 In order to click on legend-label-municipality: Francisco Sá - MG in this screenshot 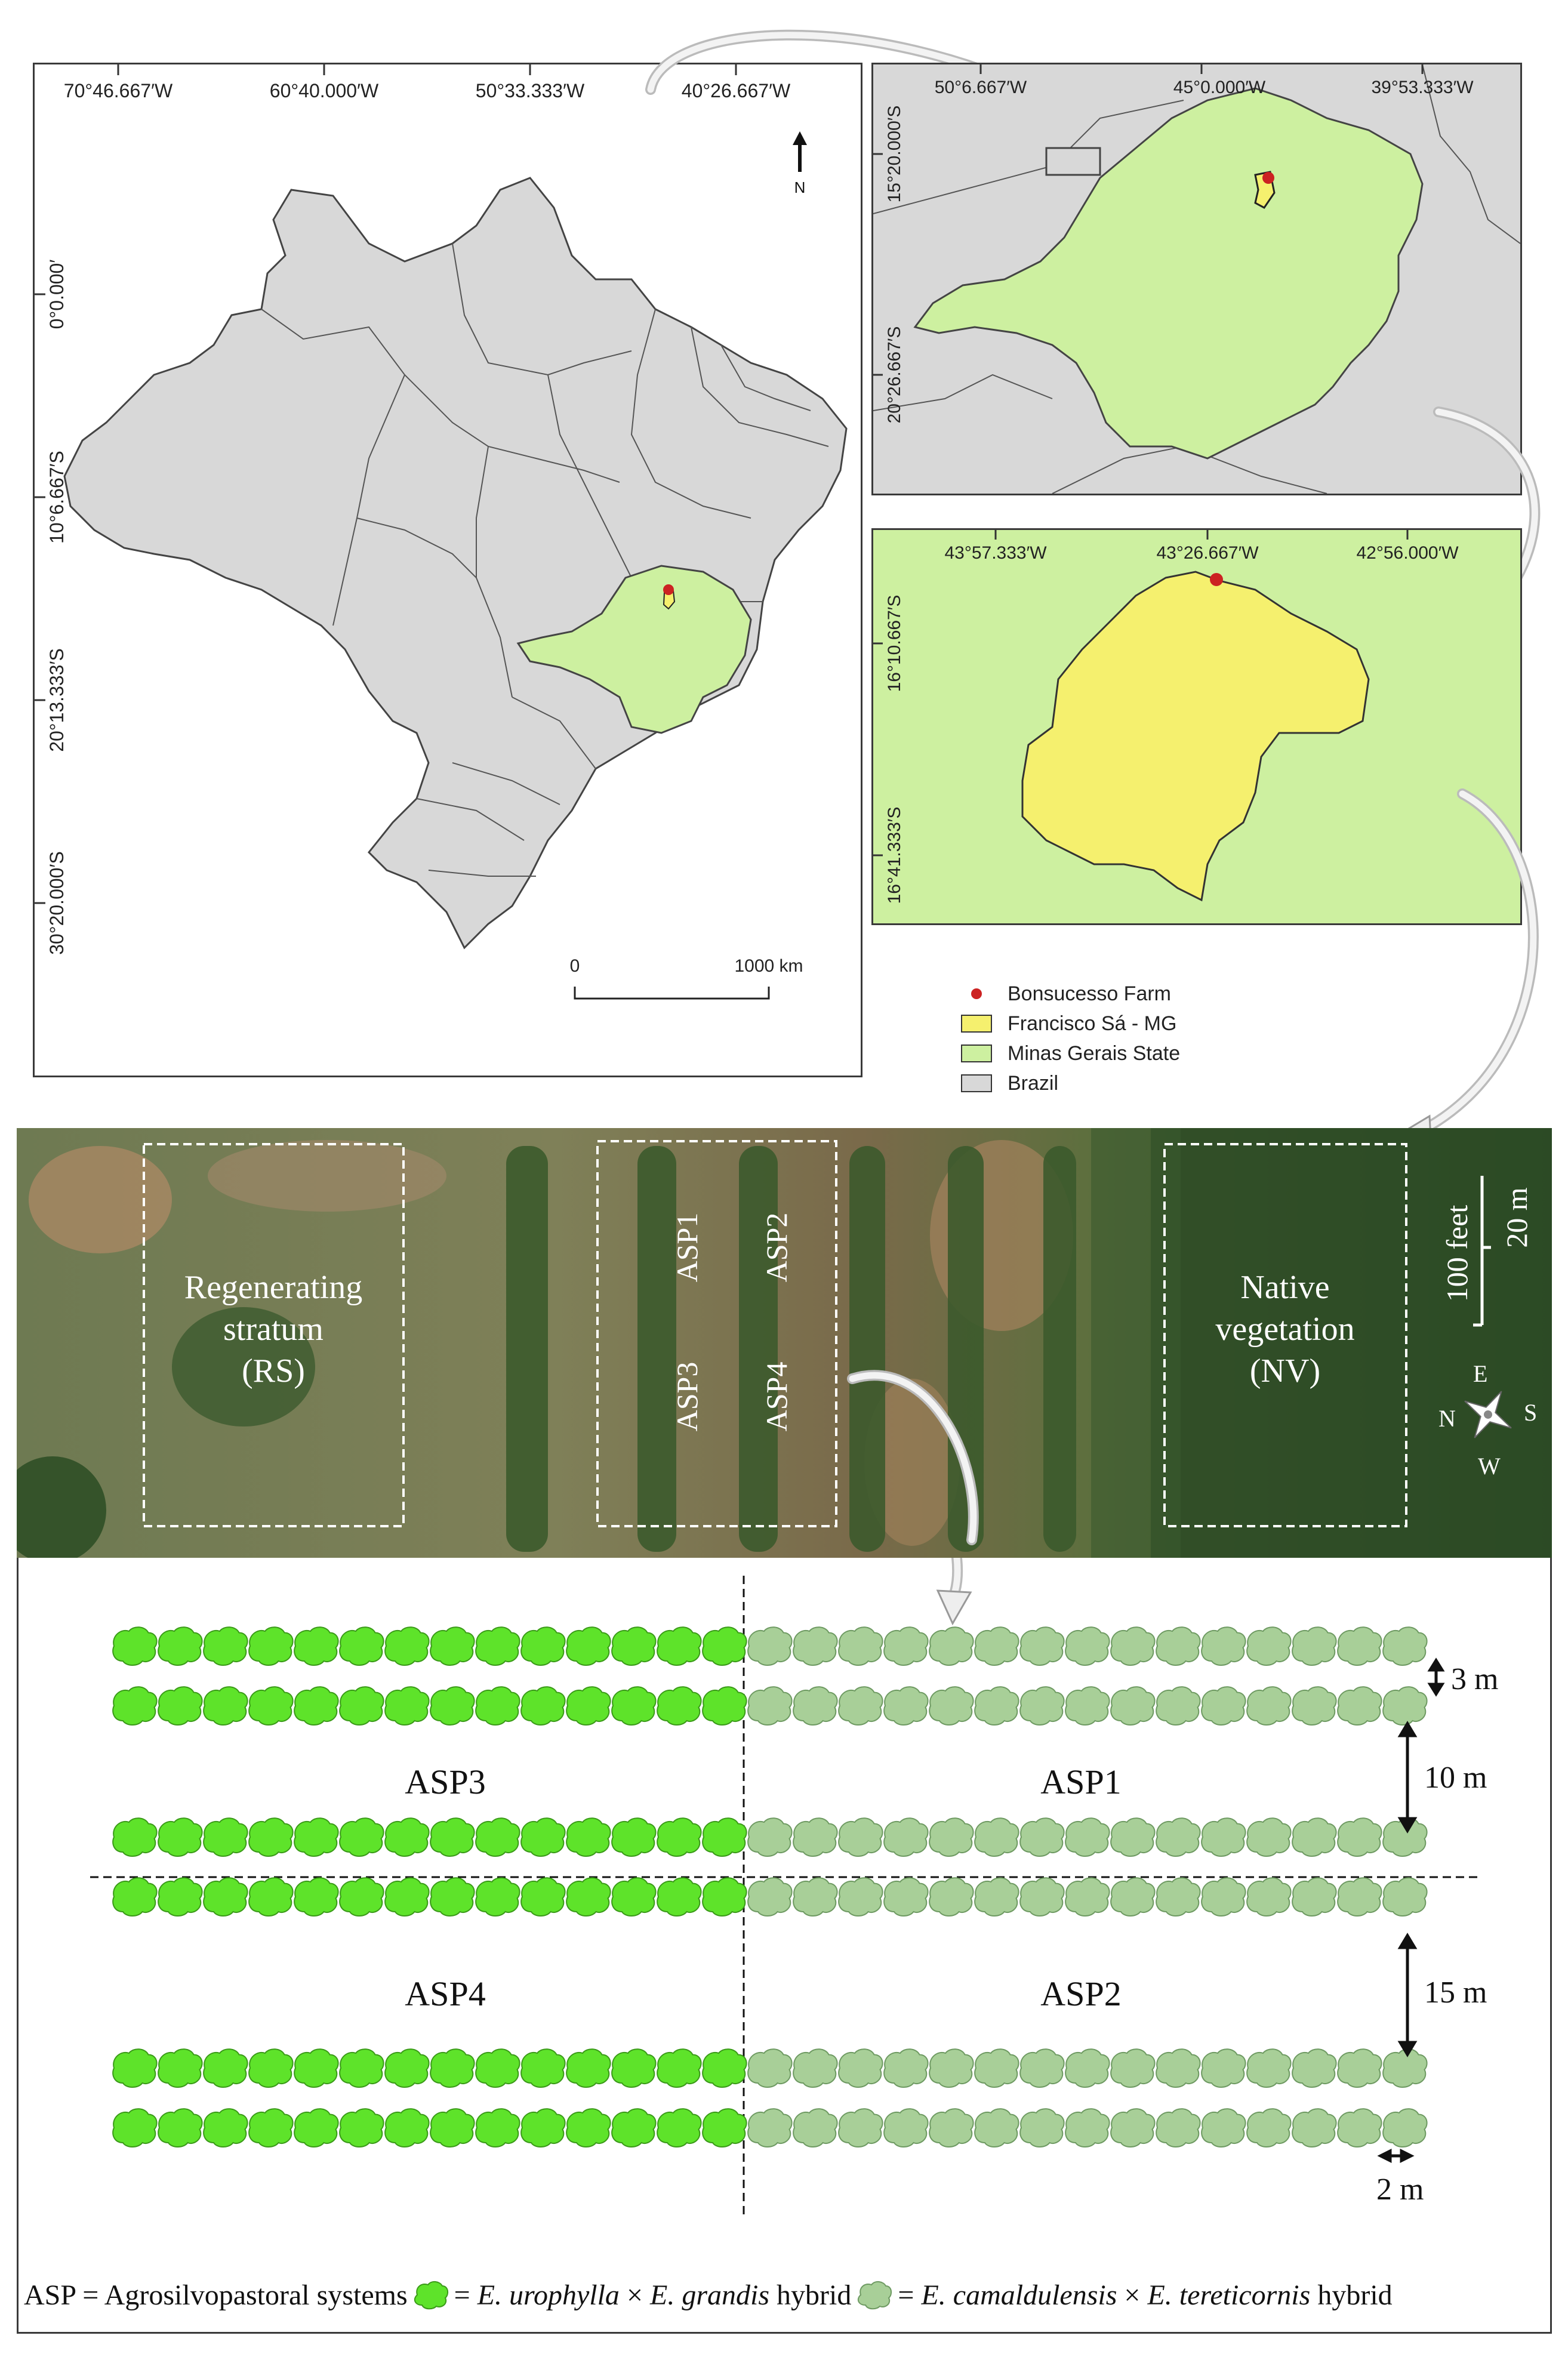, I will do `click(1092, 1023)`.